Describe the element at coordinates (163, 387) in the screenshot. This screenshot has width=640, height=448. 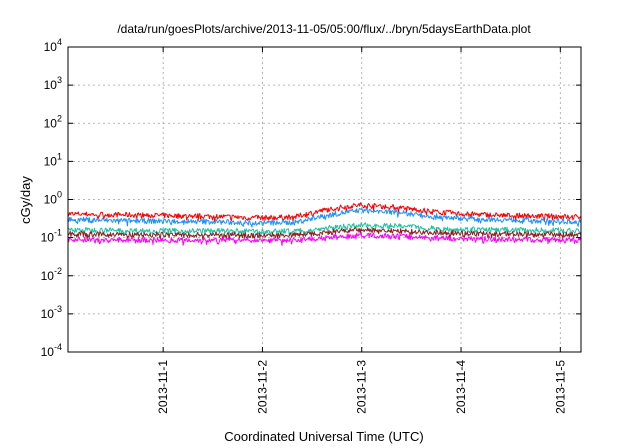
I see `x-tick-label: 2013-11-1` at that location.